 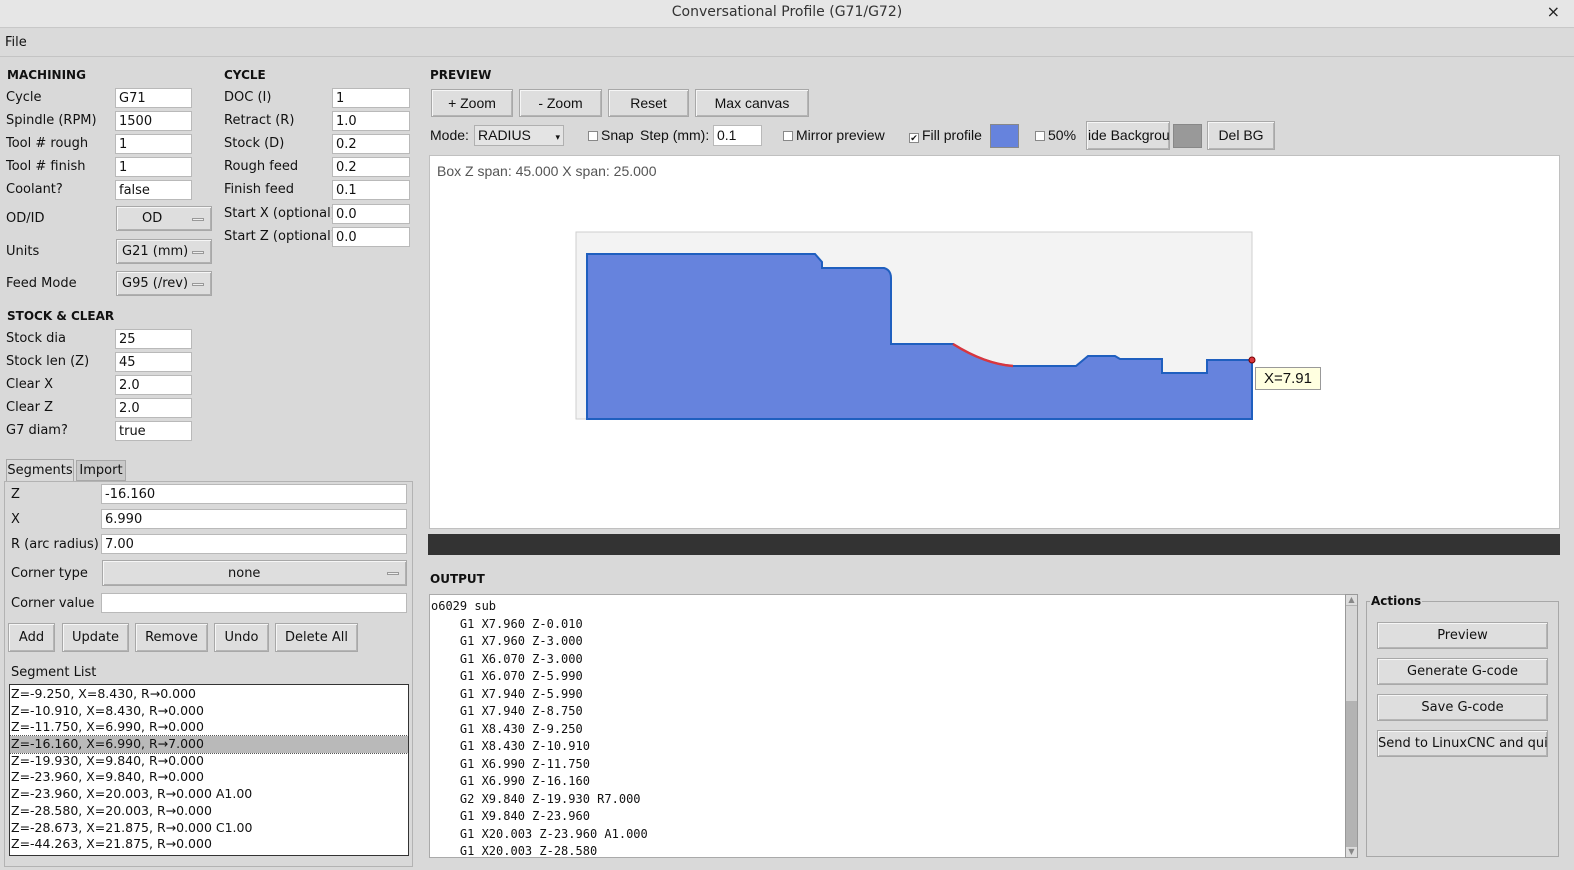 What do you see at coordinates (254, 494) in the screenshot?
I see `z-input: -16.160` at bounding box center [254, 494].